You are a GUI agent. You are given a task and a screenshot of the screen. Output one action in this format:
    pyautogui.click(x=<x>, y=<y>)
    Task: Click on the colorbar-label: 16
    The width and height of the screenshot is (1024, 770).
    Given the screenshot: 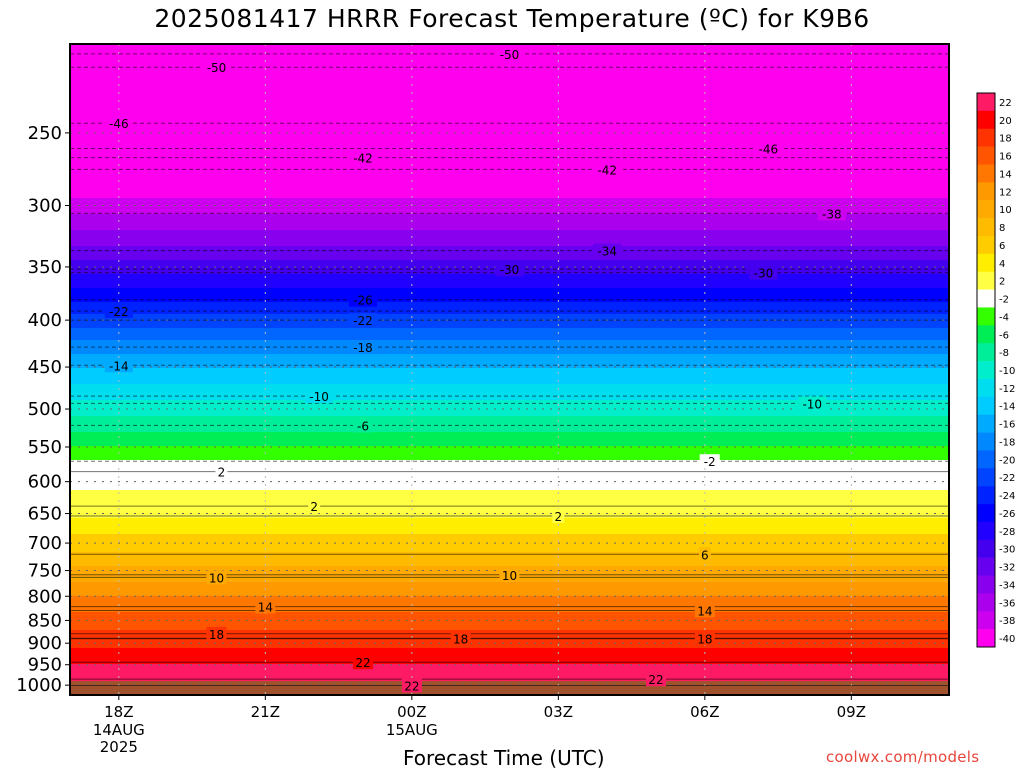 What is the action you would take?
    pyautogui.click(x=1005, y=157)
    